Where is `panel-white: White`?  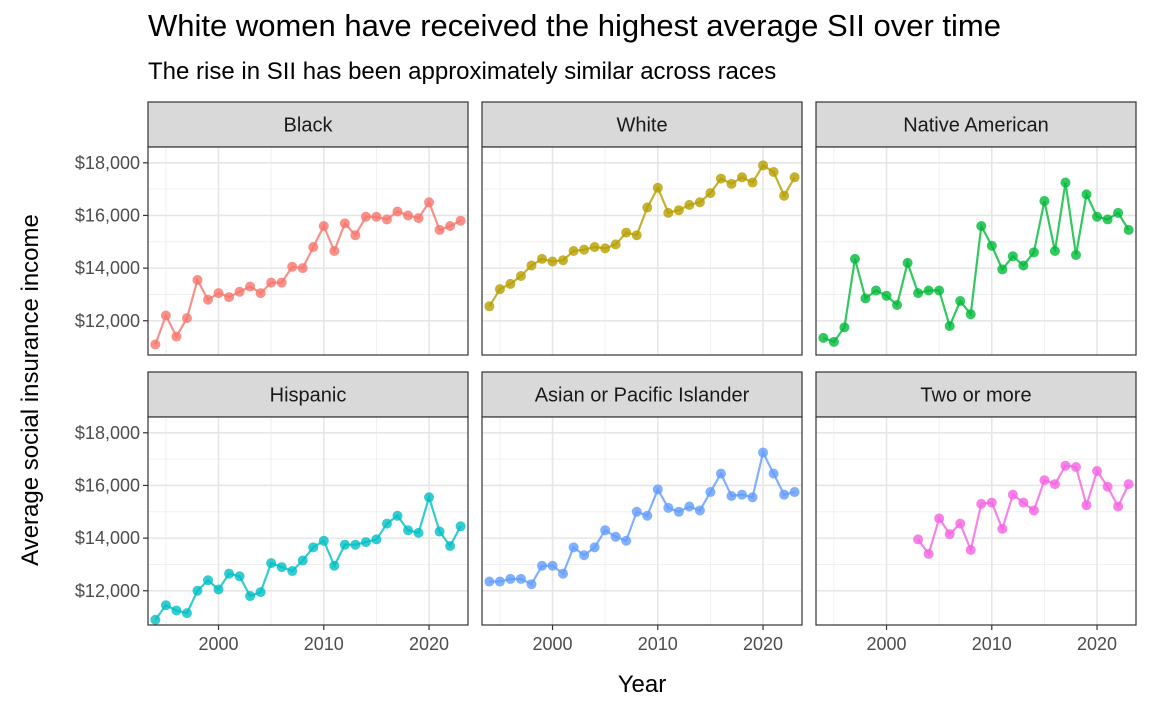
panel-white: White is located at coordinates (642, 228).